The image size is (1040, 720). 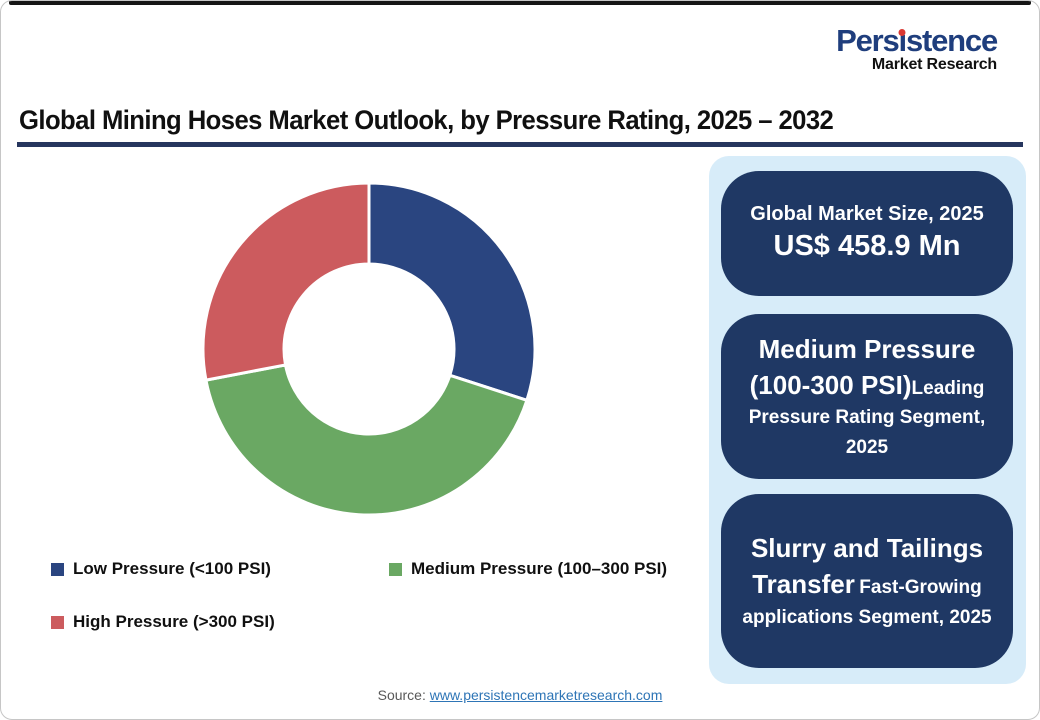 What do you see at coordinates (395, 569) in the screenshot?
I see `legend-swatch-medium-pressure-icon` at bounding box center [395, 569].